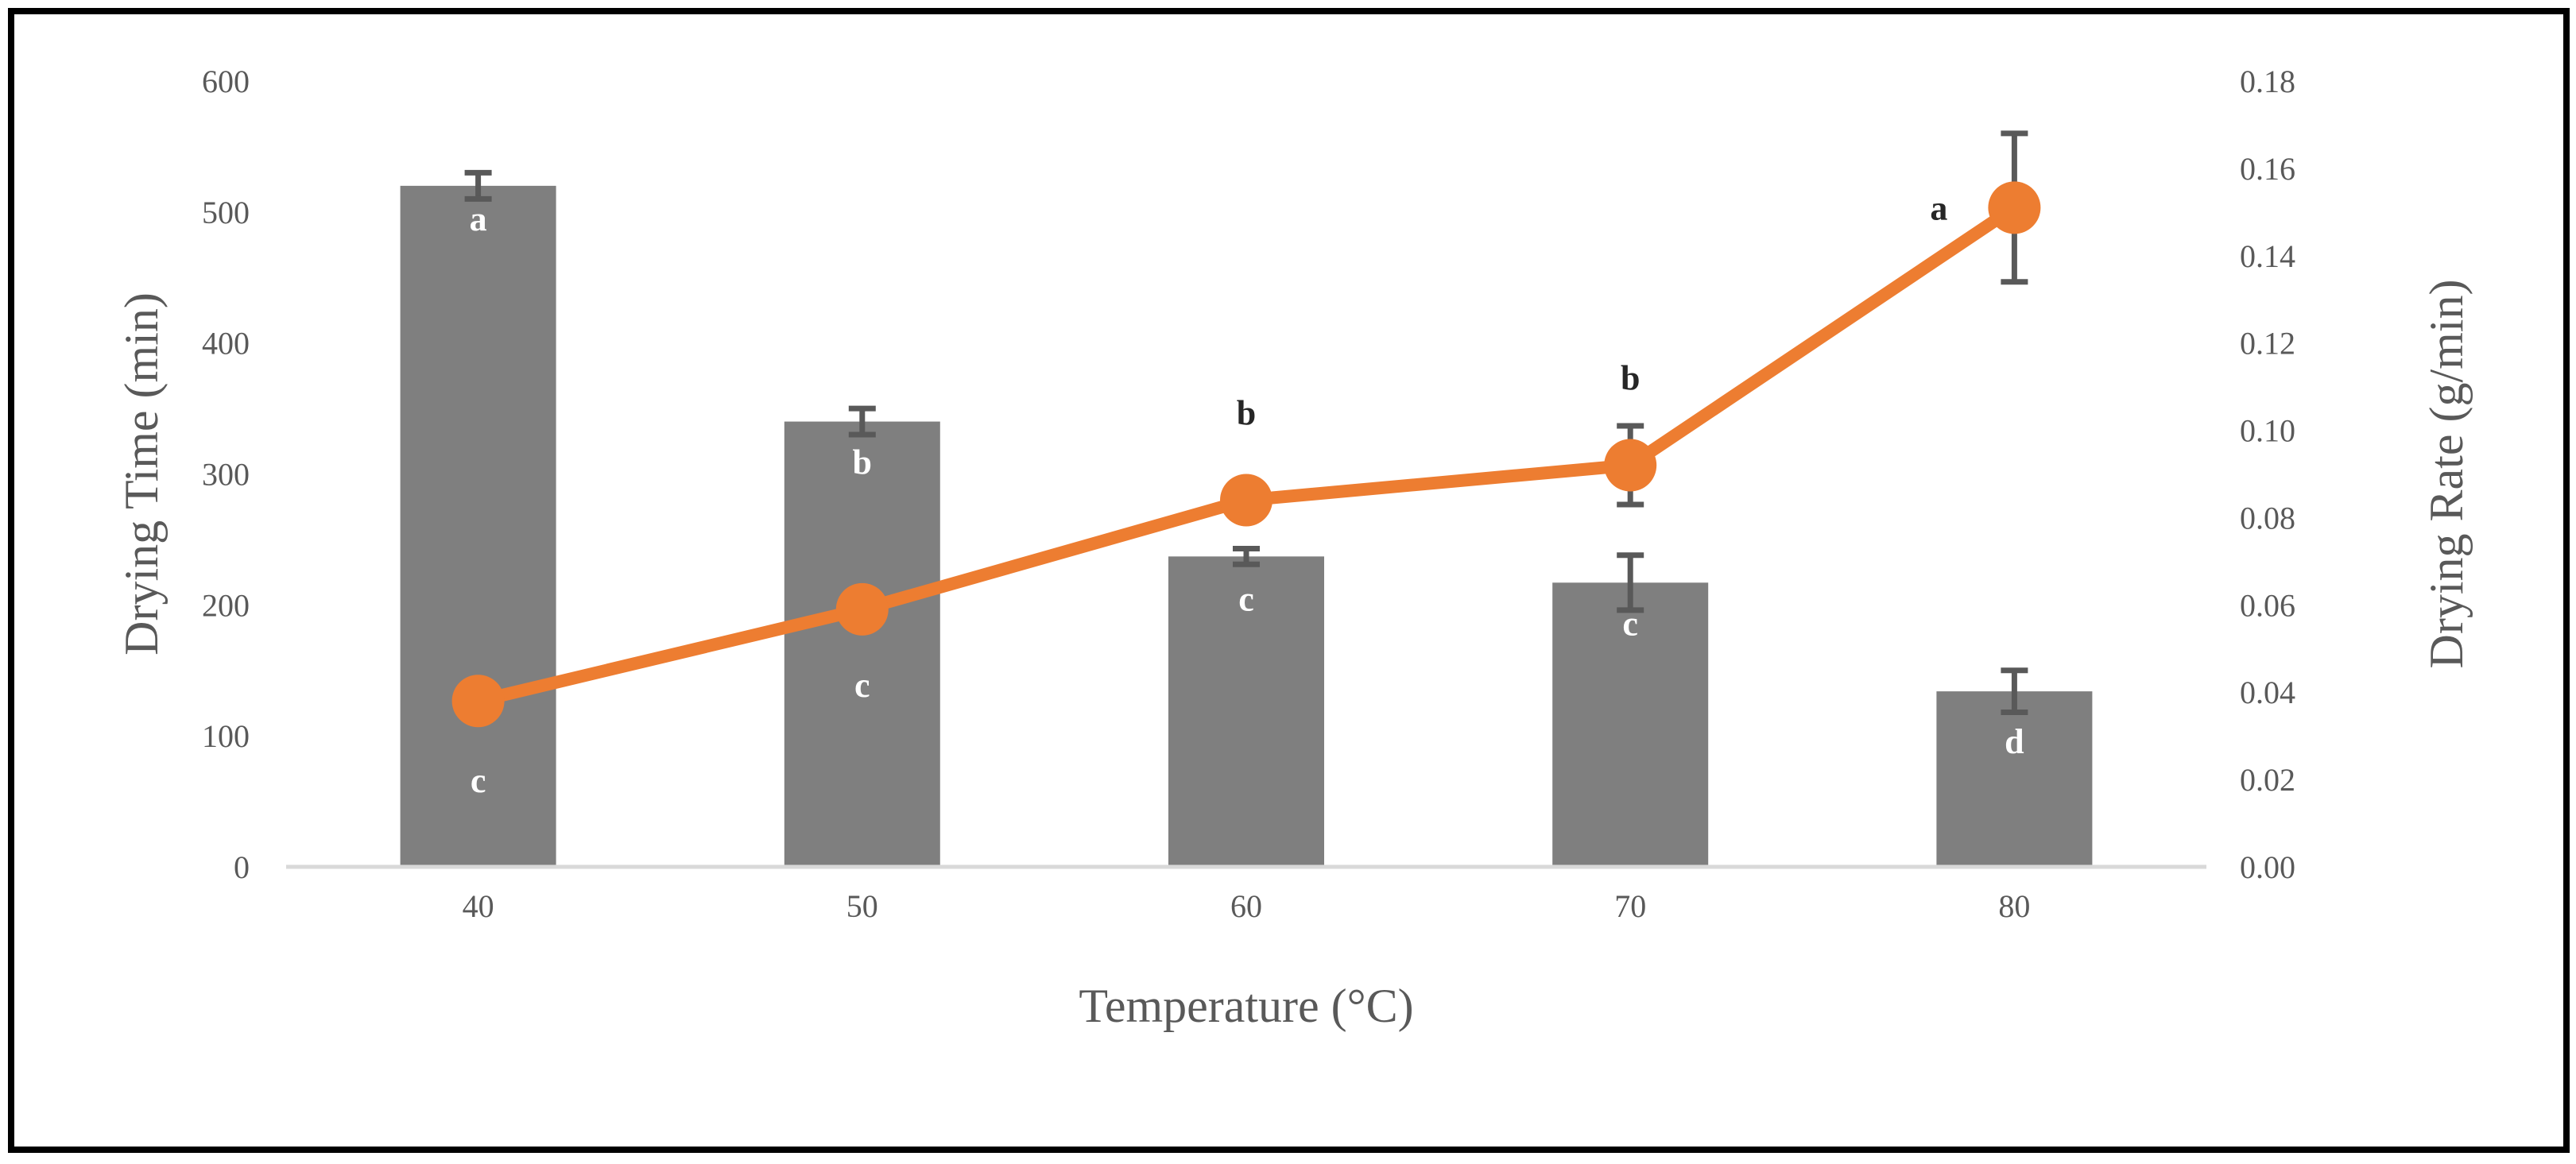 Image resolution: width=2576 pixels, height=1164 pixels. I want to click on bar-letter-40: a, so click(478, 218).